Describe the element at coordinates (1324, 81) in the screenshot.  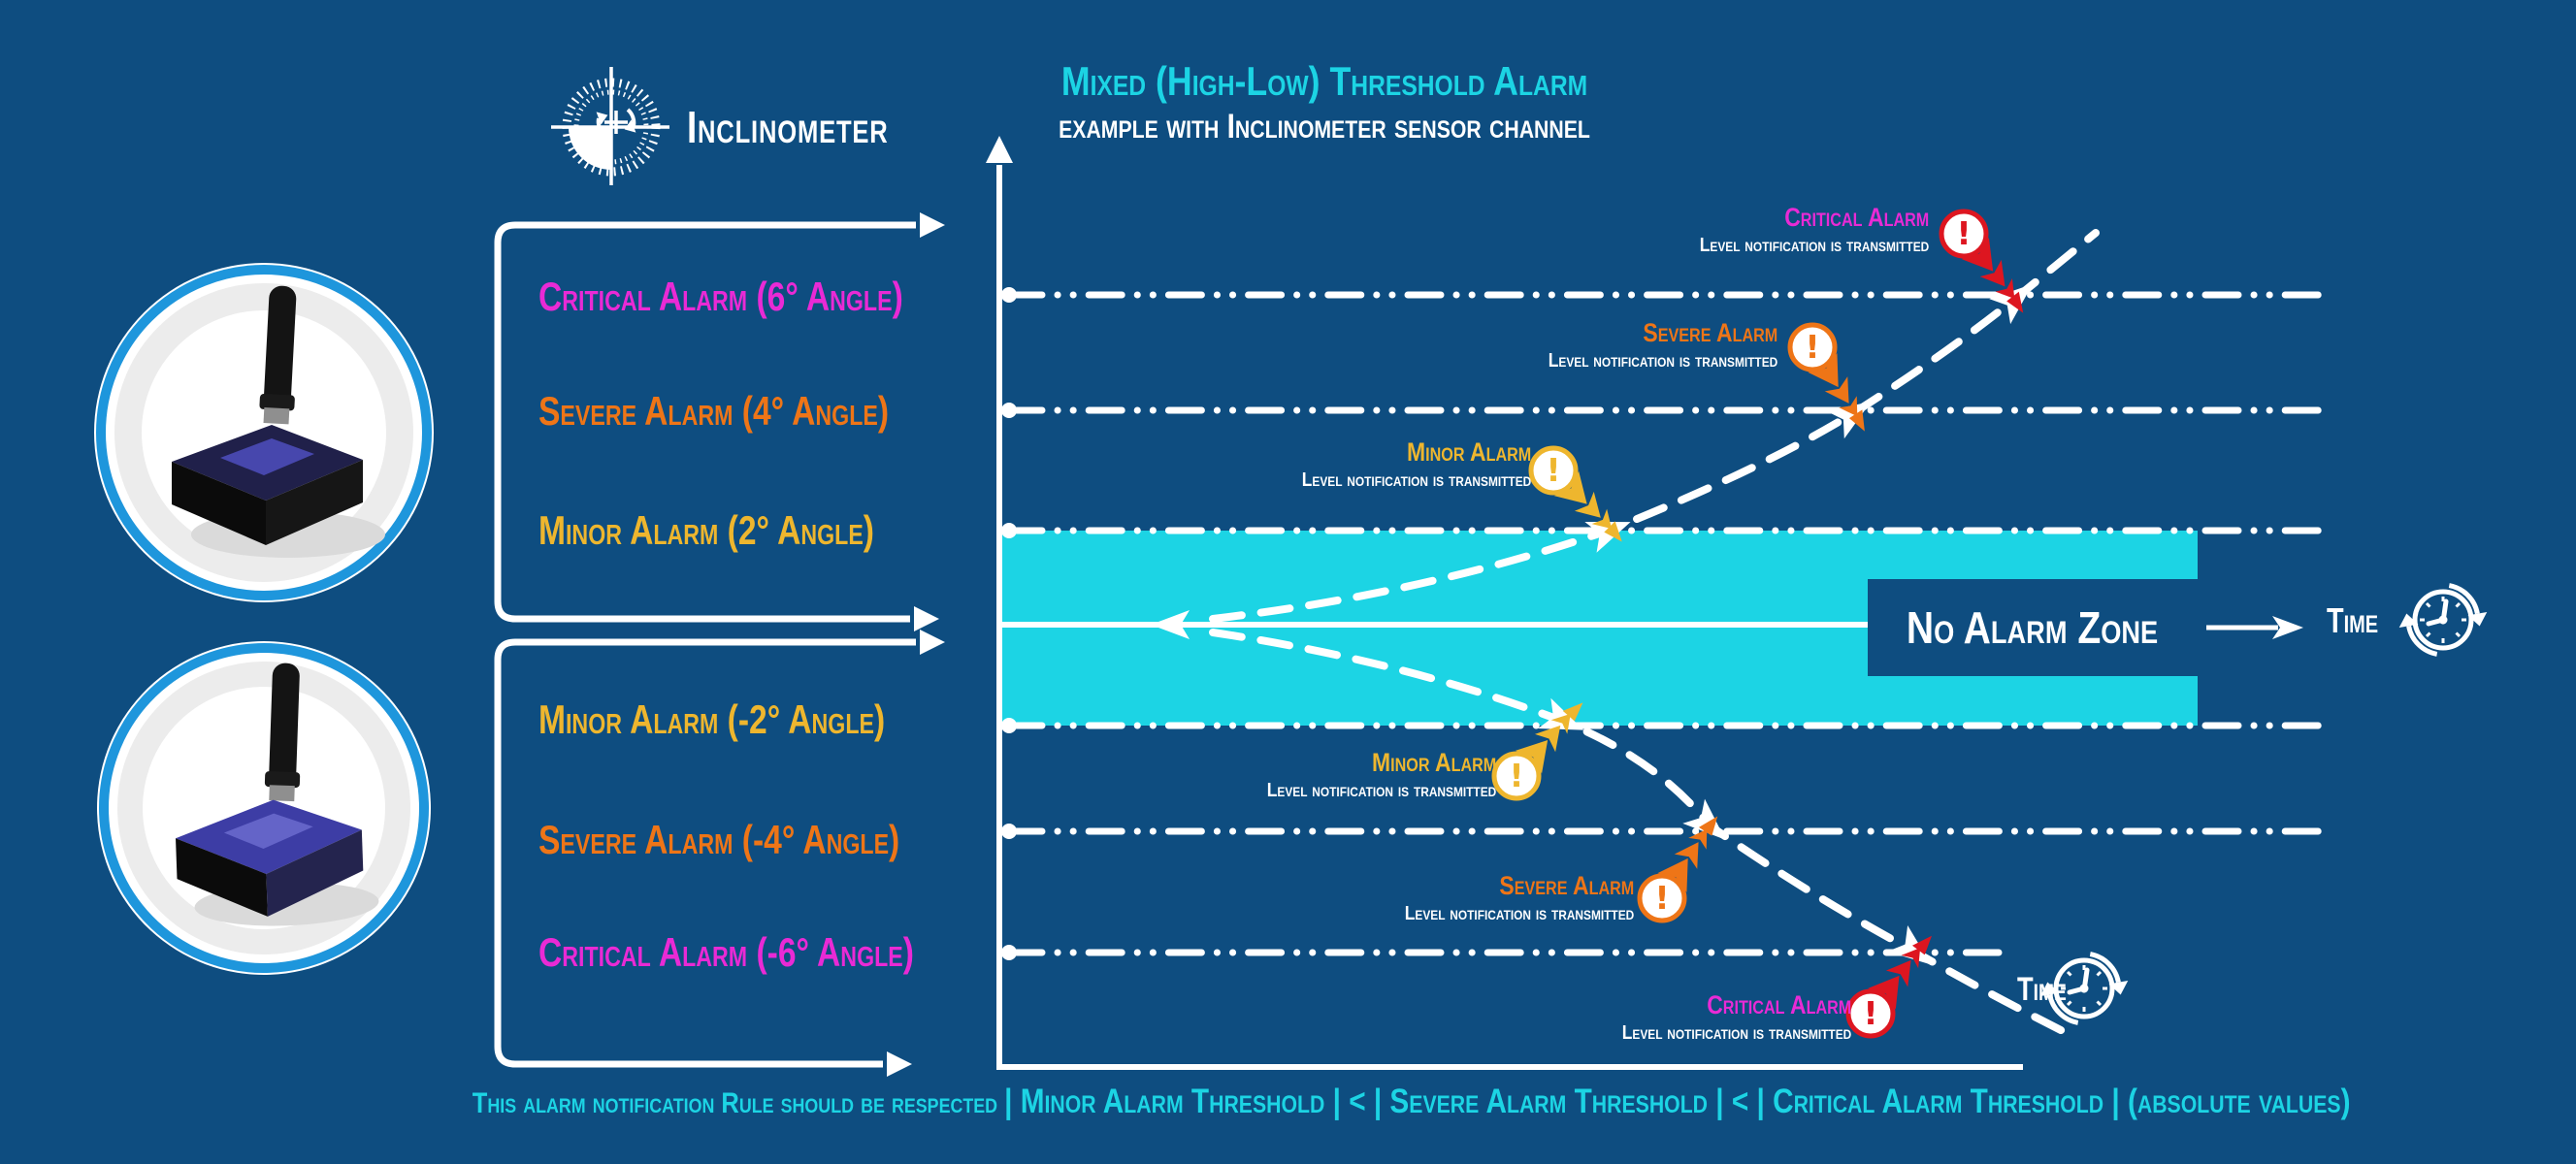
I see `diagram-title-line1: Mixed (High-Low) Threshold Alarm` at that location.